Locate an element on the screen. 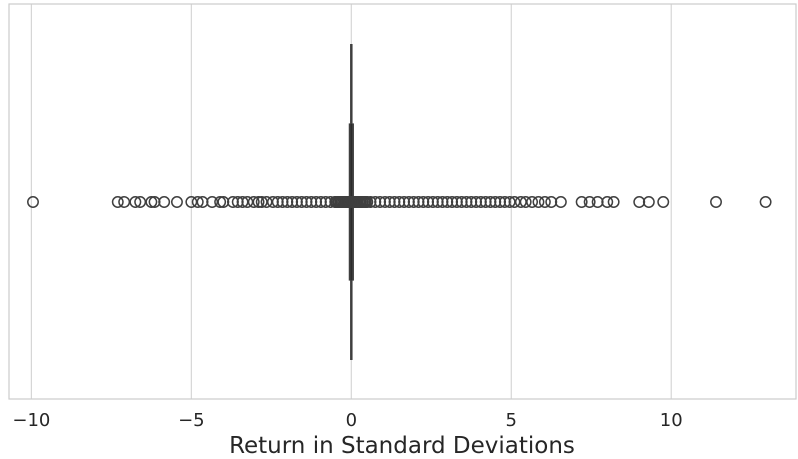 Image resolution: width=798 pixels, height=459 pixels. x-tick-label: 0 is located at coordinates (351, 420).